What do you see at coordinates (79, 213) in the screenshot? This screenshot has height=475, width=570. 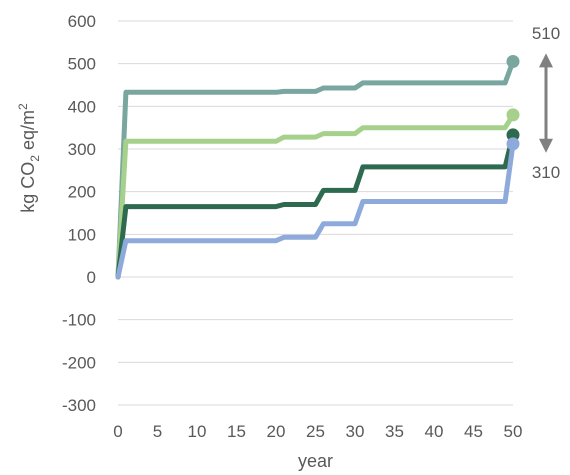 I see `y-tick-labels: -300 -200 -100 0 100 200 300 400 500 600` at bounding box center [79, 213].